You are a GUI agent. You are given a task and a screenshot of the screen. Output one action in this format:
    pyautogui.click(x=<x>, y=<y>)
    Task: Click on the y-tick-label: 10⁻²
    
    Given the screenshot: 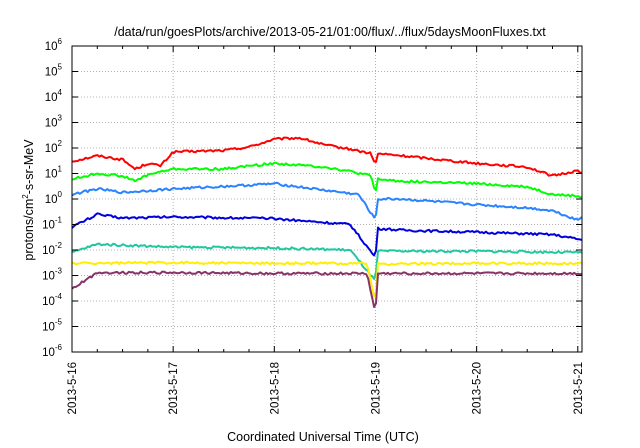 What is the action you would take?
    pyautogui.click(x=52, y=249)
    